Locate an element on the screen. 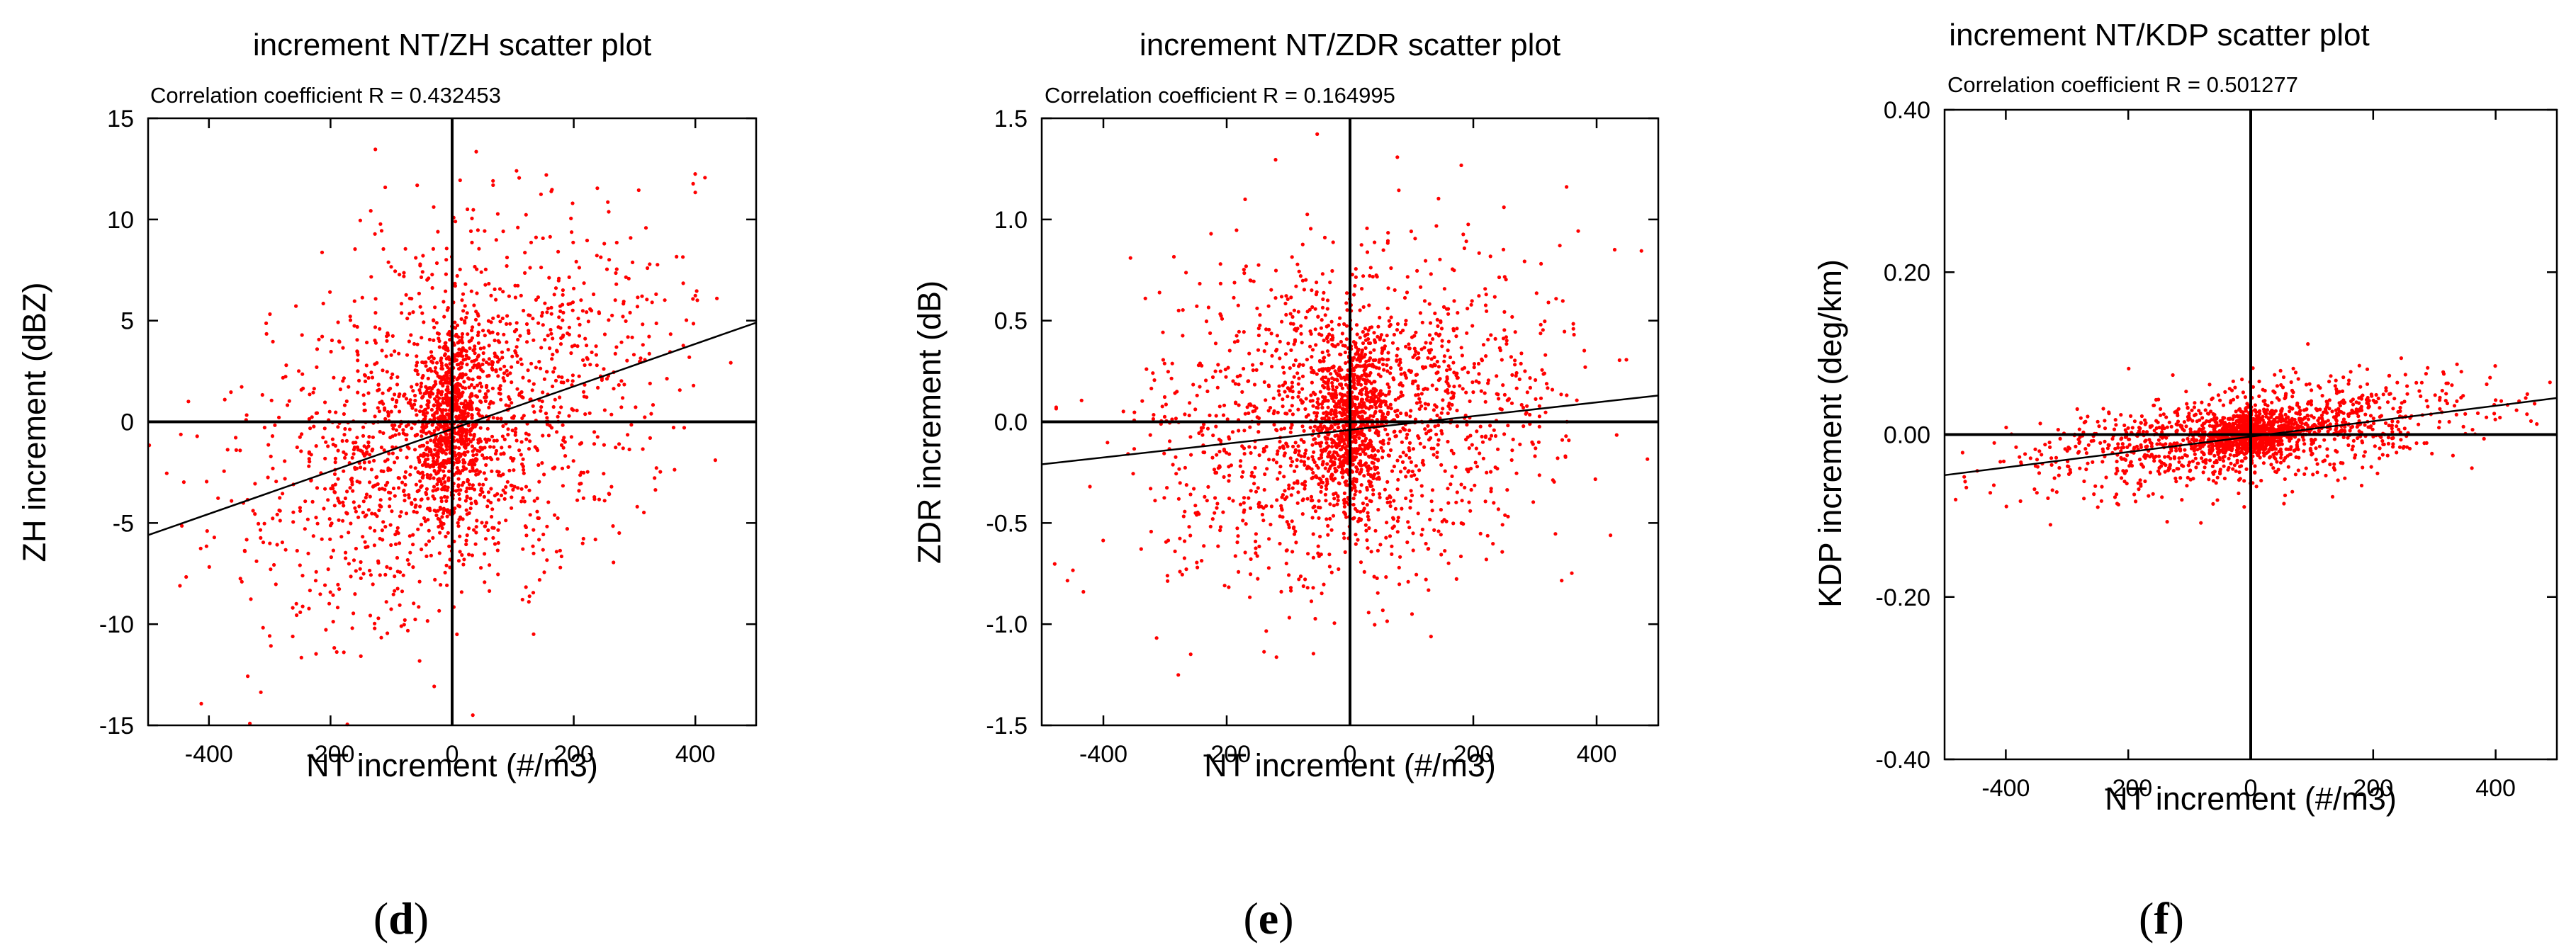 The width and height of the screenshot is (2576, 952). y-tick-label: 15 is located at coordinates (120, 119).